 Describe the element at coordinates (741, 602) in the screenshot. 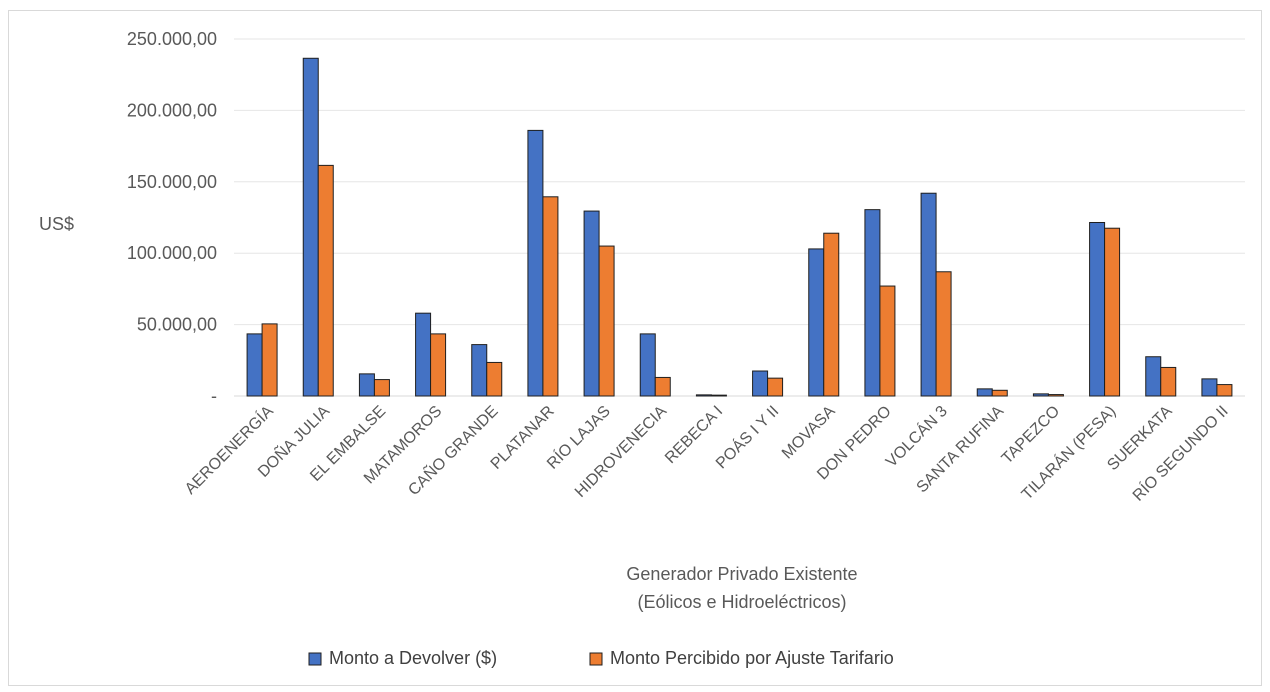

I see `x-axis-title-line2: (Eólicos e Hidroeléctricos)` at that location.